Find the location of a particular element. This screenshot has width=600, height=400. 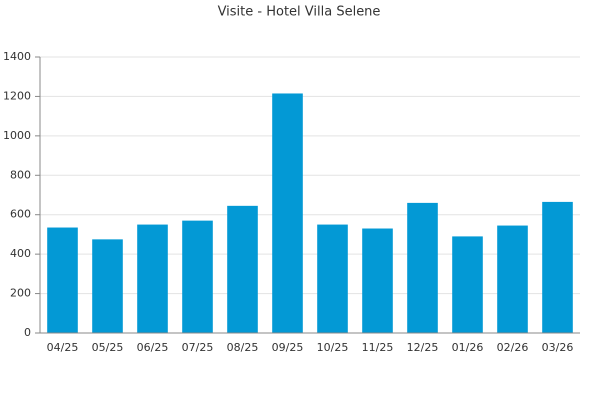

x-tick-label: 04/25 is located at coordinates (63, 347).